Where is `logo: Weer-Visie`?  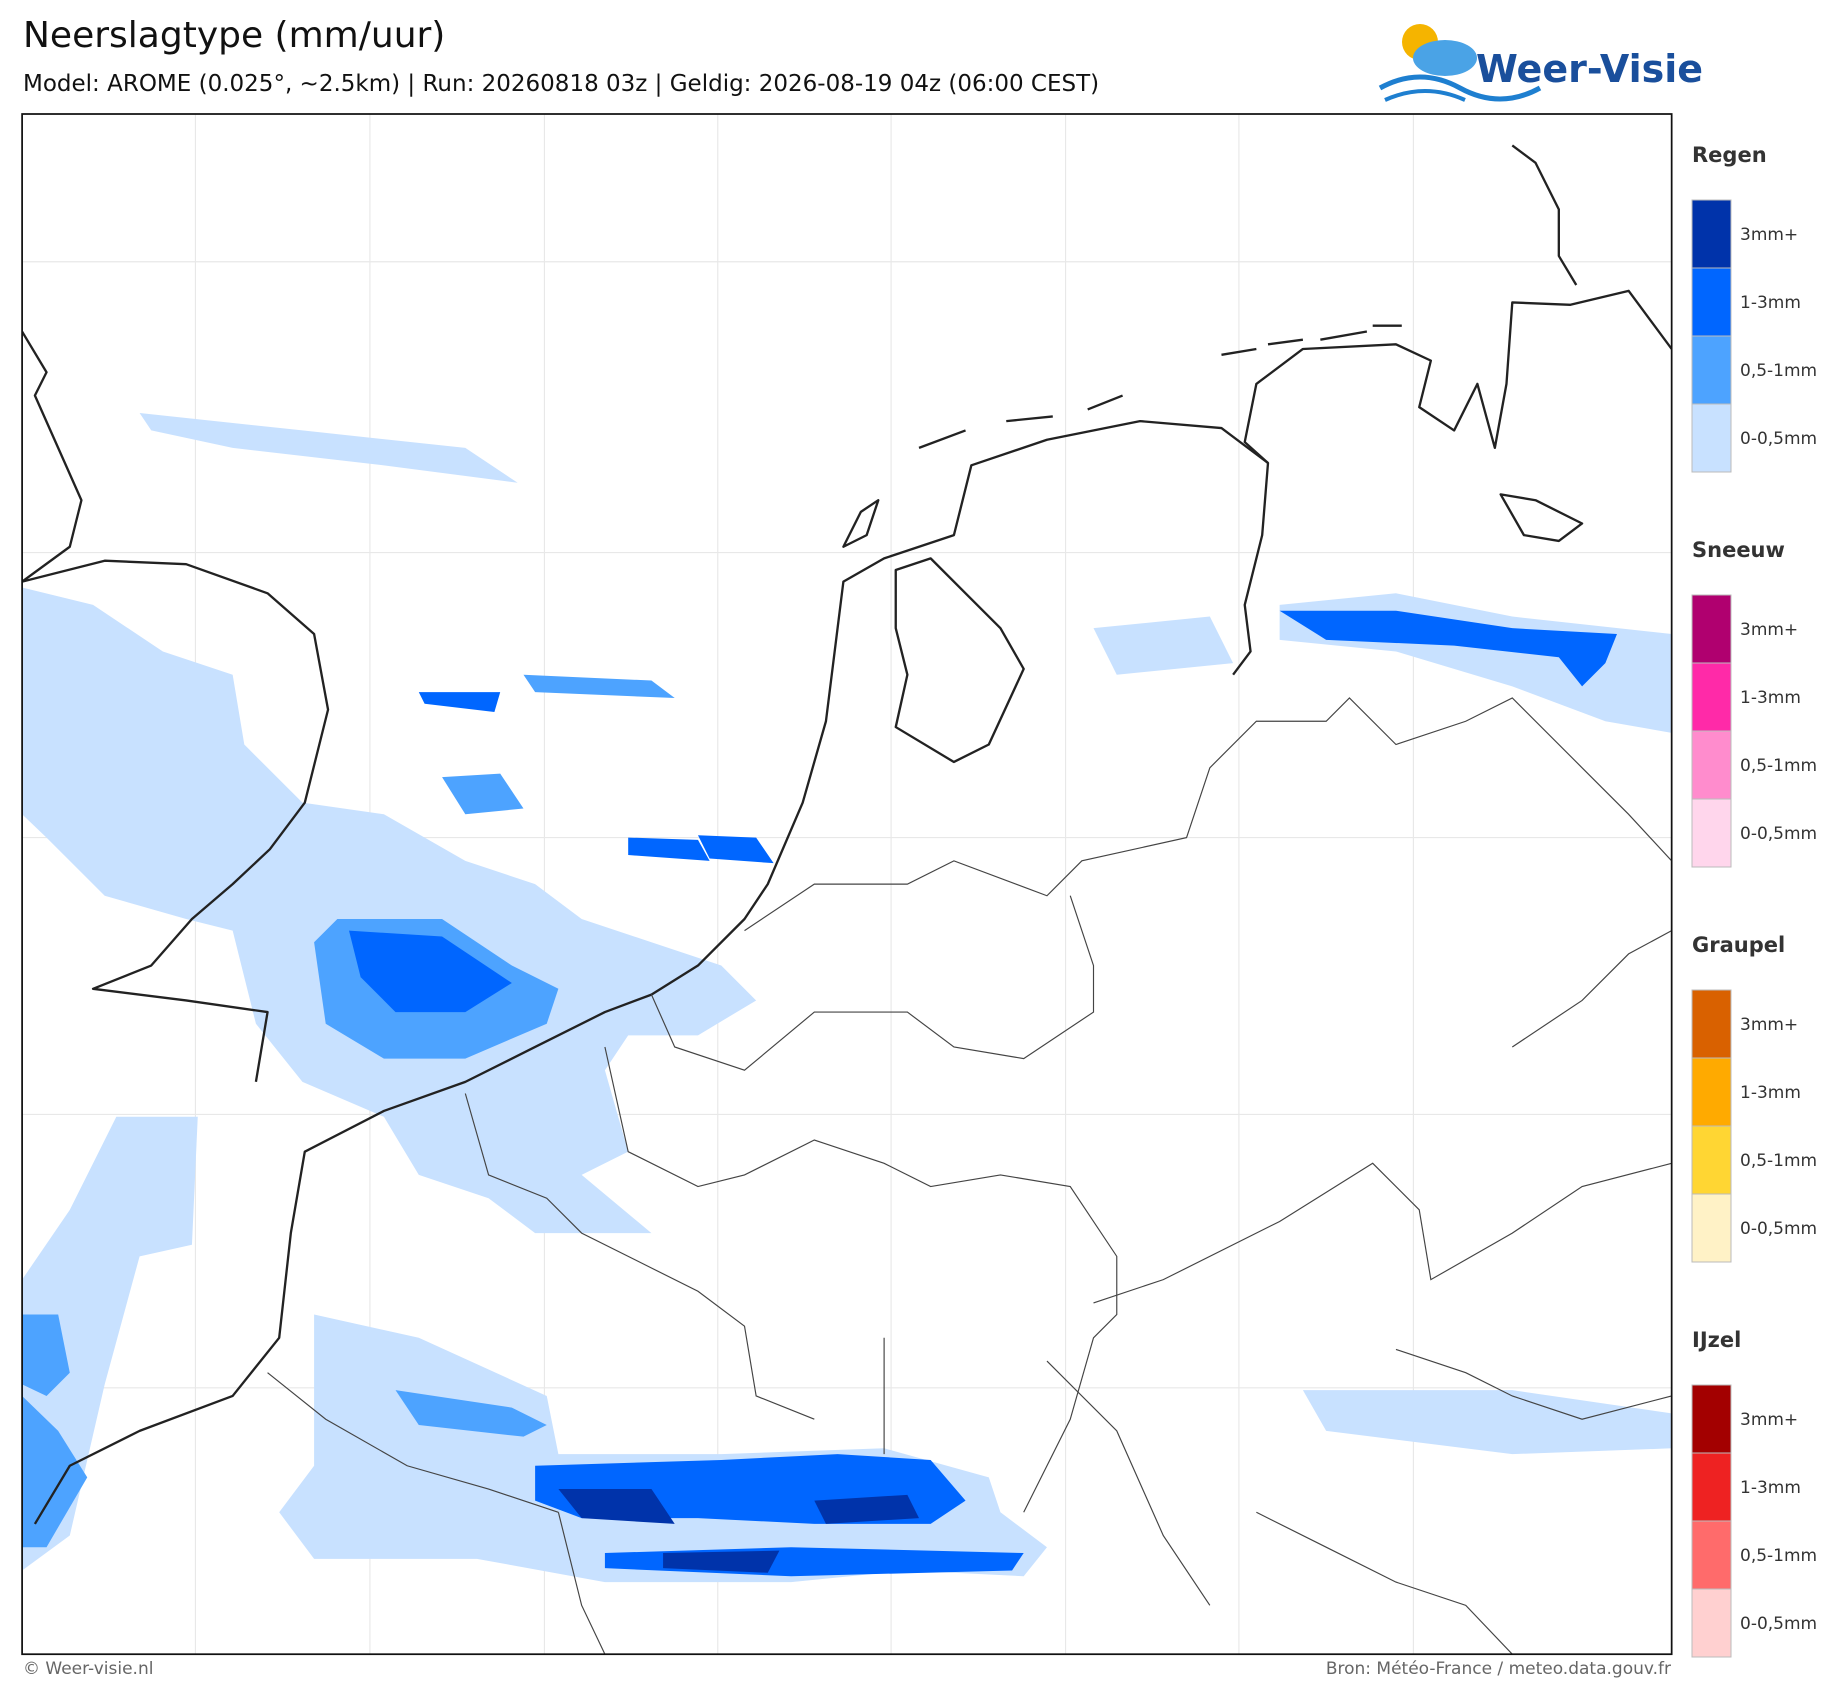
logo: Weer-Visie is located at coordinates (1540, 63).